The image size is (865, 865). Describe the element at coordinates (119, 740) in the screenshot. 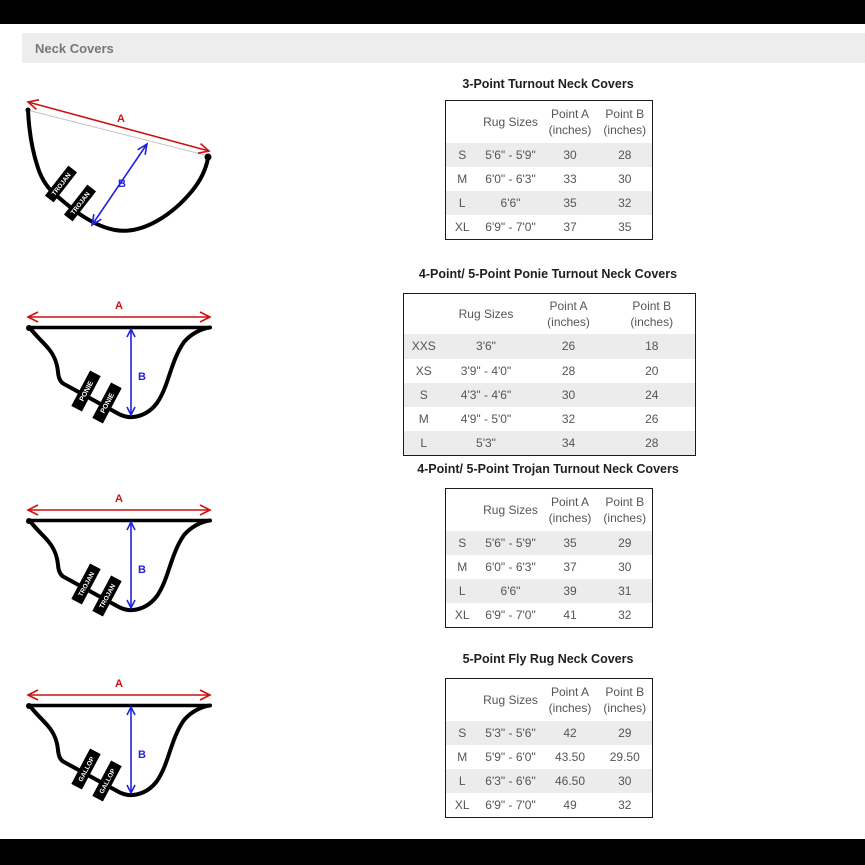

I see `neck-cover-diagram-fly-rug: A B GALLOP GALLOP` at that location.